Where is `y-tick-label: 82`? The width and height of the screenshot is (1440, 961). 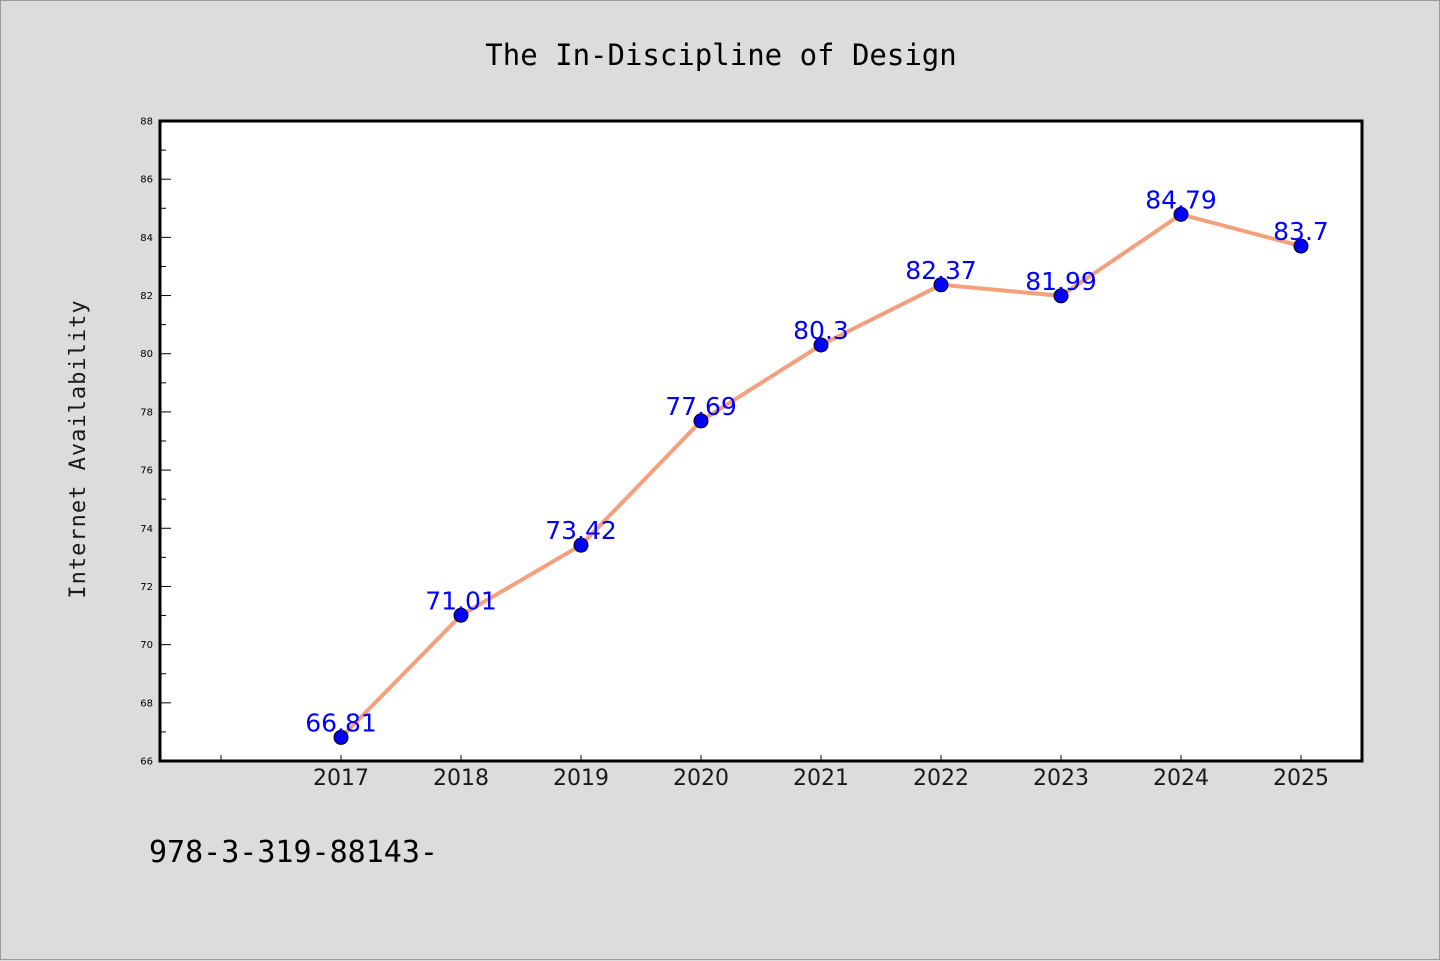
y-tick-label: 82 is located at coordinates (146, 296).